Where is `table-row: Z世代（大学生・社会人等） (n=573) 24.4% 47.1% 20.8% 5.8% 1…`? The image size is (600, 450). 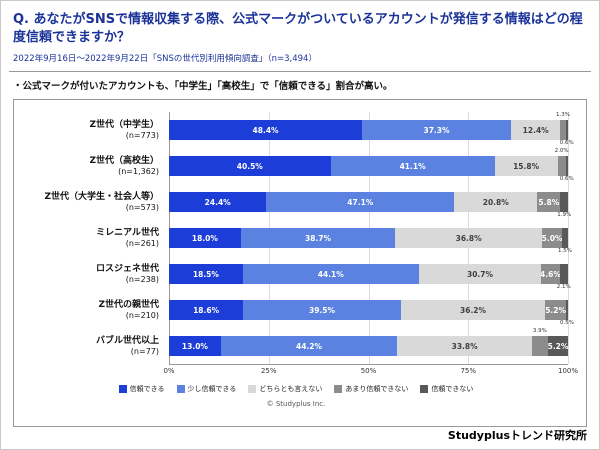 table-row: Z世代（大学生・社会人等） (n=573) 24.4% 47.1% 20.8% 5.8% 1… is located at coordinates (297, 202).